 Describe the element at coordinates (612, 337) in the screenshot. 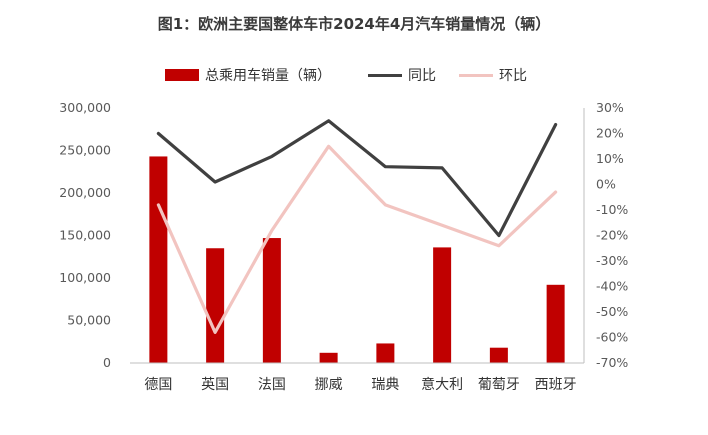

I see `y-right-tick-label: -60%` at that location.